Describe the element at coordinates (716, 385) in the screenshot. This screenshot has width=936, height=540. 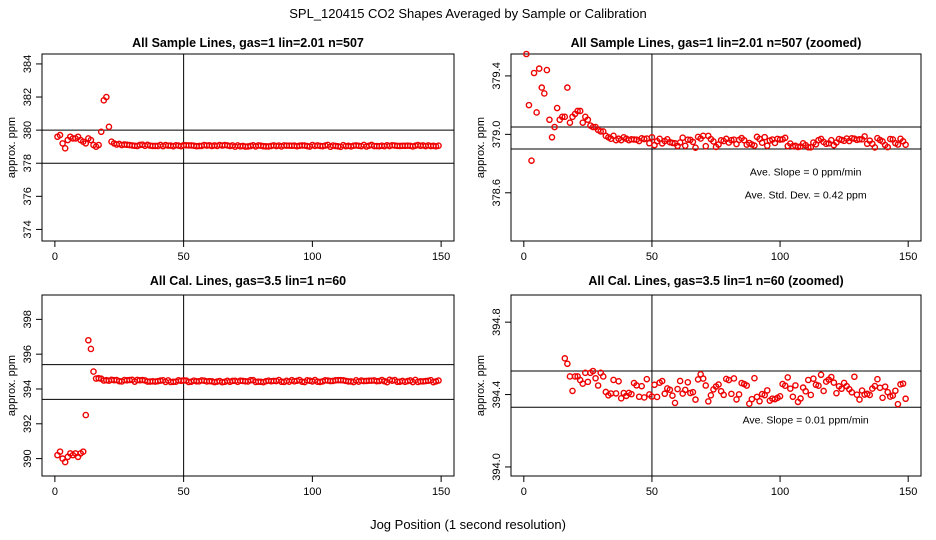
I see `plot-frame` at that location.